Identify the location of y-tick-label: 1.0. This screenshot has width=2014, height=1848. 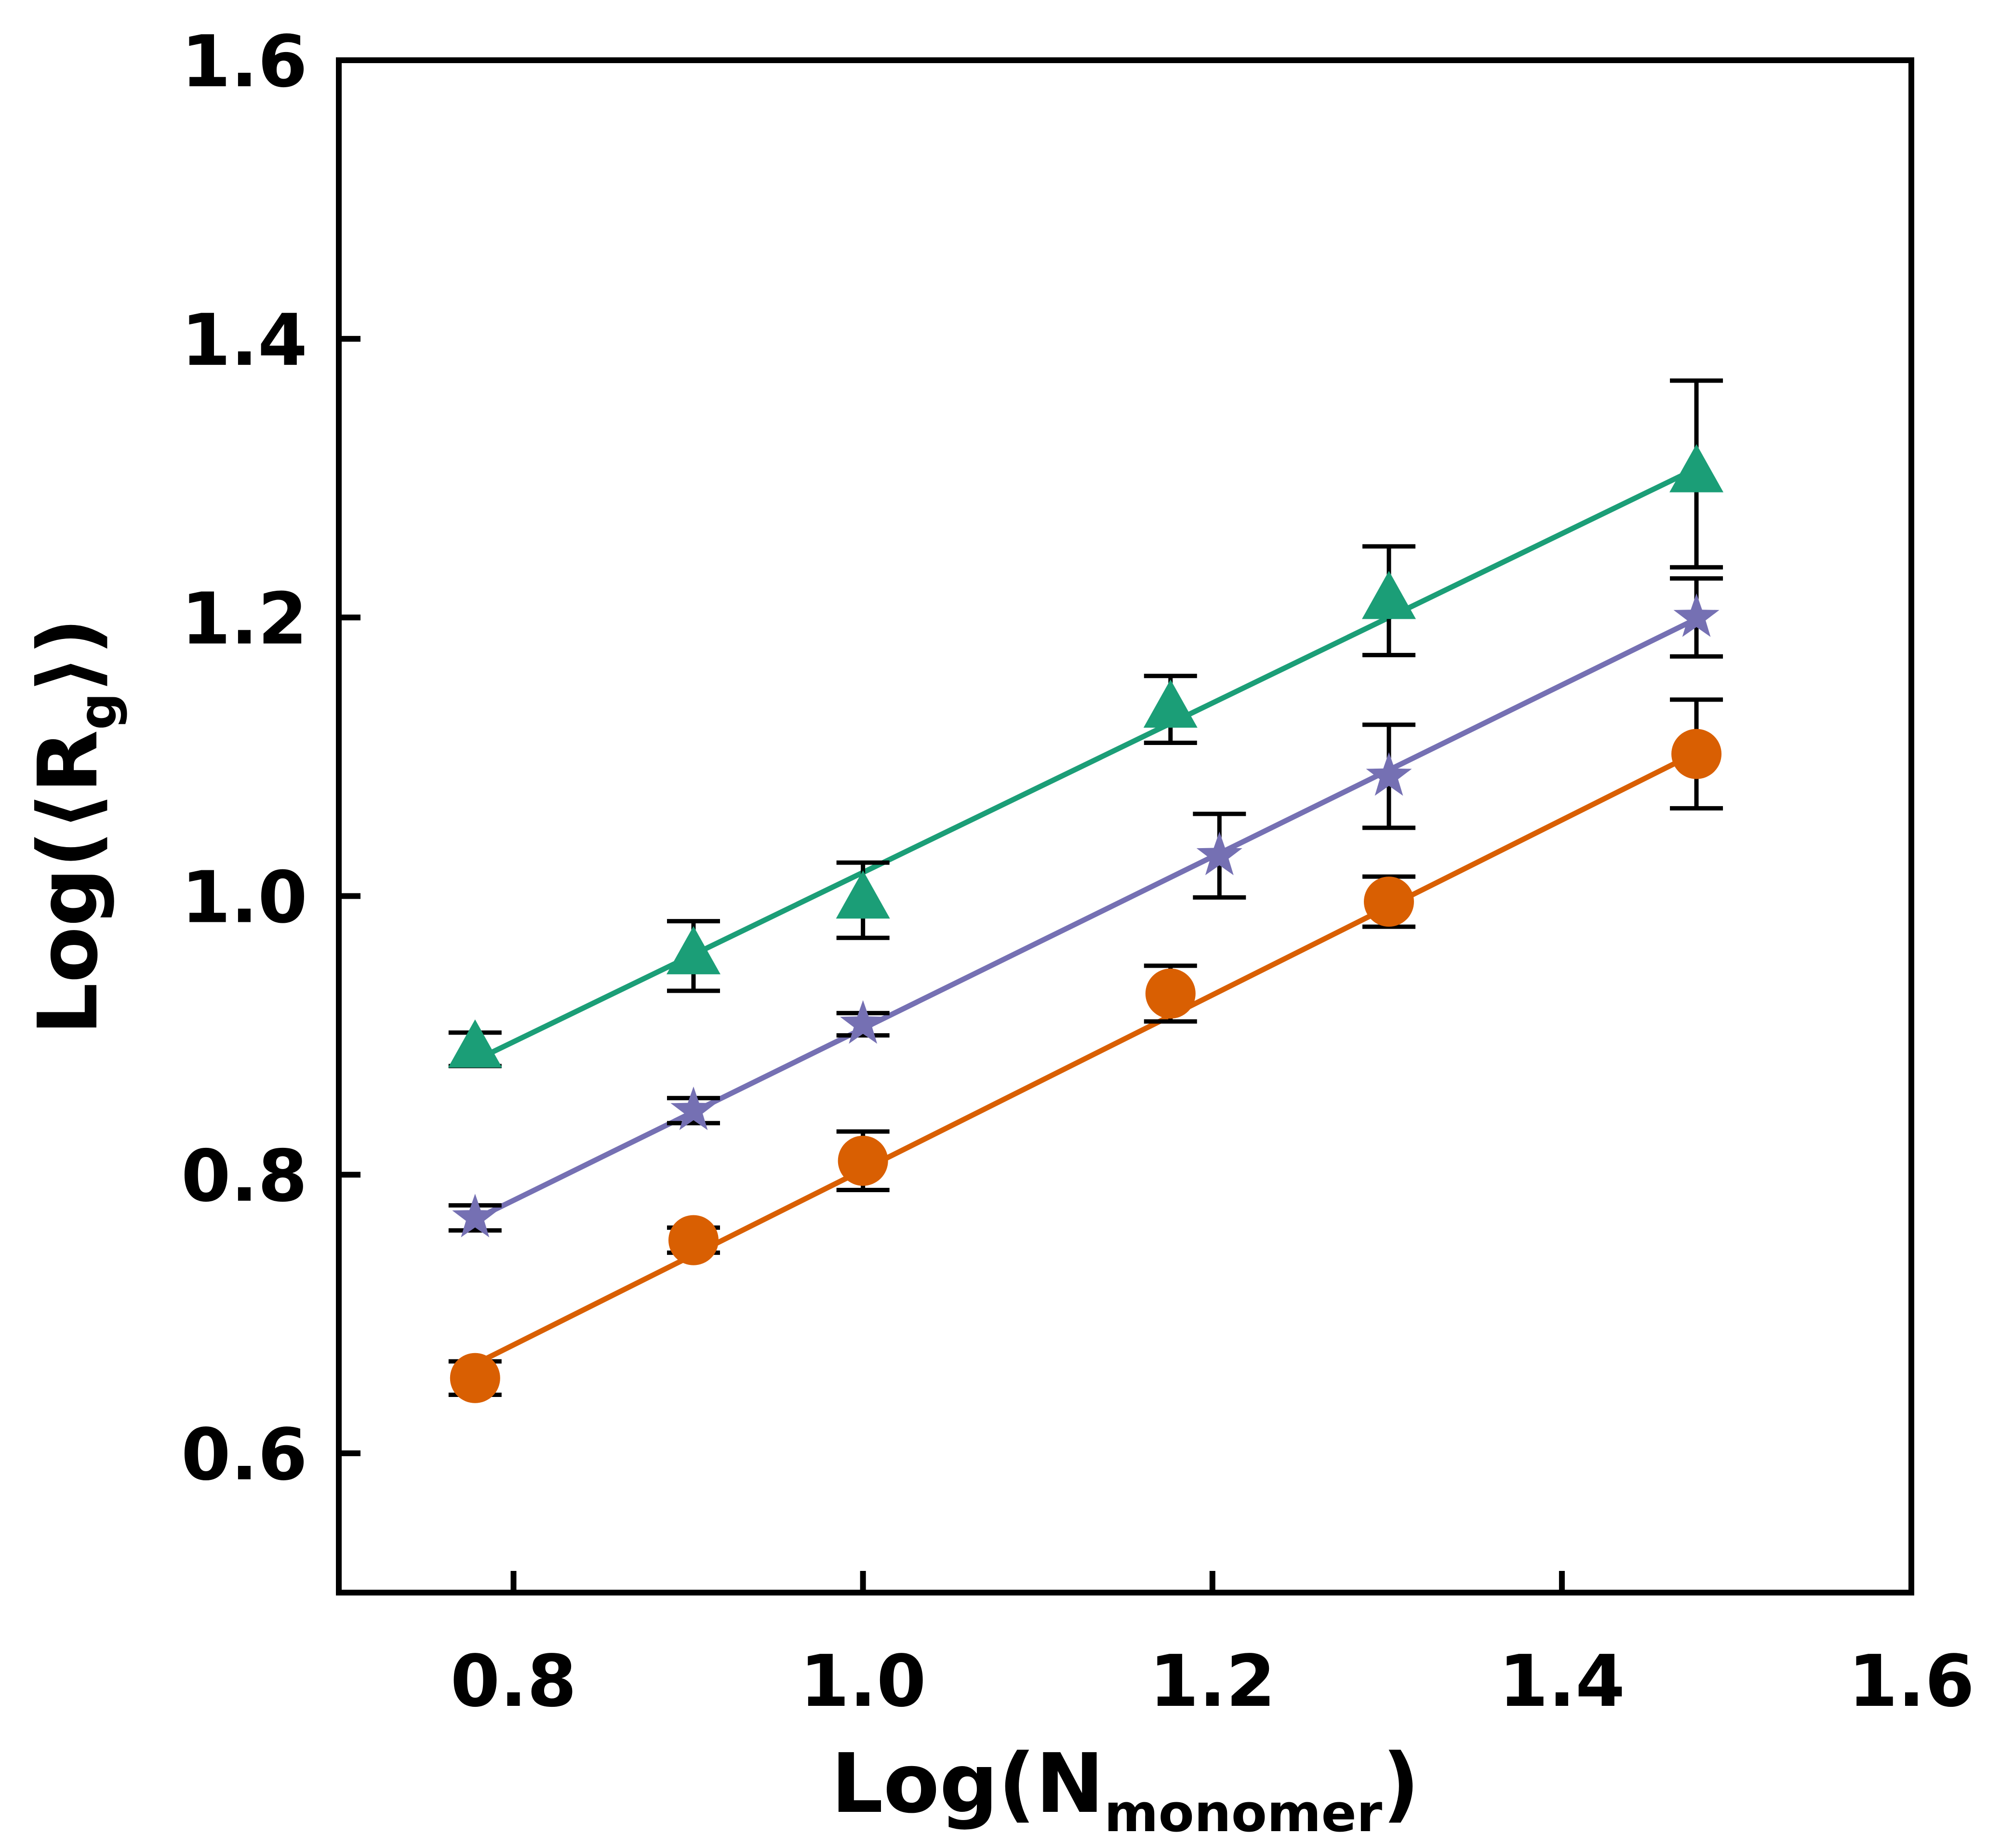
(244, 897).